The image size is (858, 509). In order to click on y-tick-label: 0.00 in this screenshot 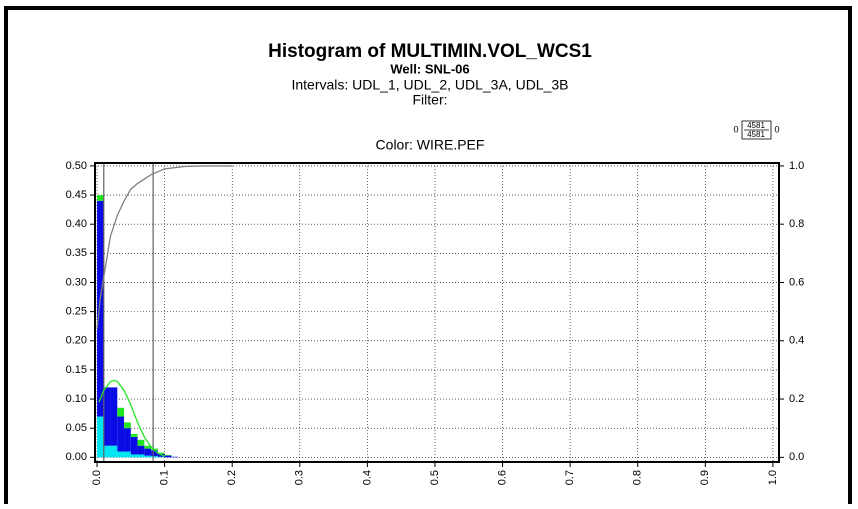, I will do `click(76, 457)`.